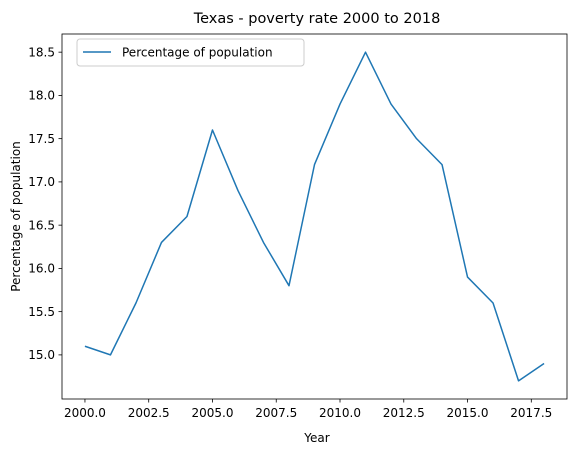  What do you see at coordinates (404, 413) in the screenshot?
I see `x-tick-label: 2012.5` at bounding box center [404, 413].